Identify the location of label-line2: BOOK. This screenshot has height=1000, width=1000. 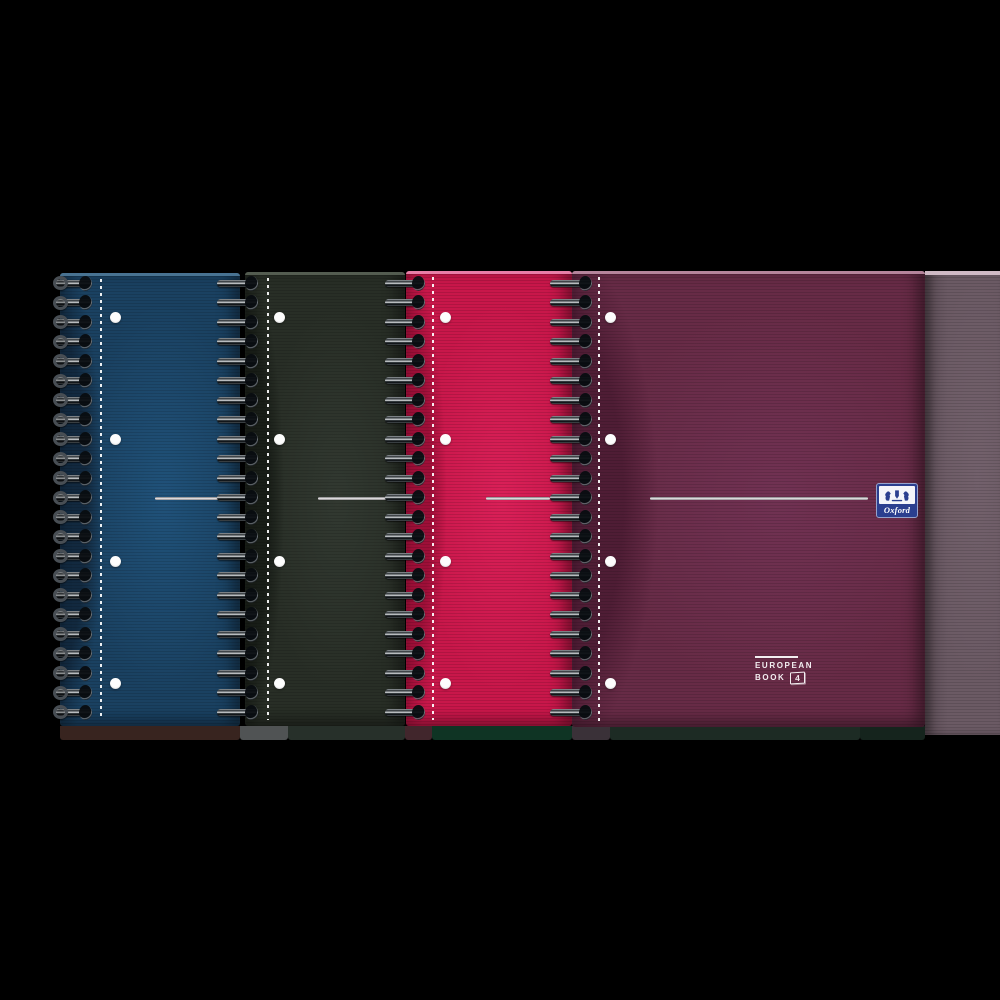
(770, 677).